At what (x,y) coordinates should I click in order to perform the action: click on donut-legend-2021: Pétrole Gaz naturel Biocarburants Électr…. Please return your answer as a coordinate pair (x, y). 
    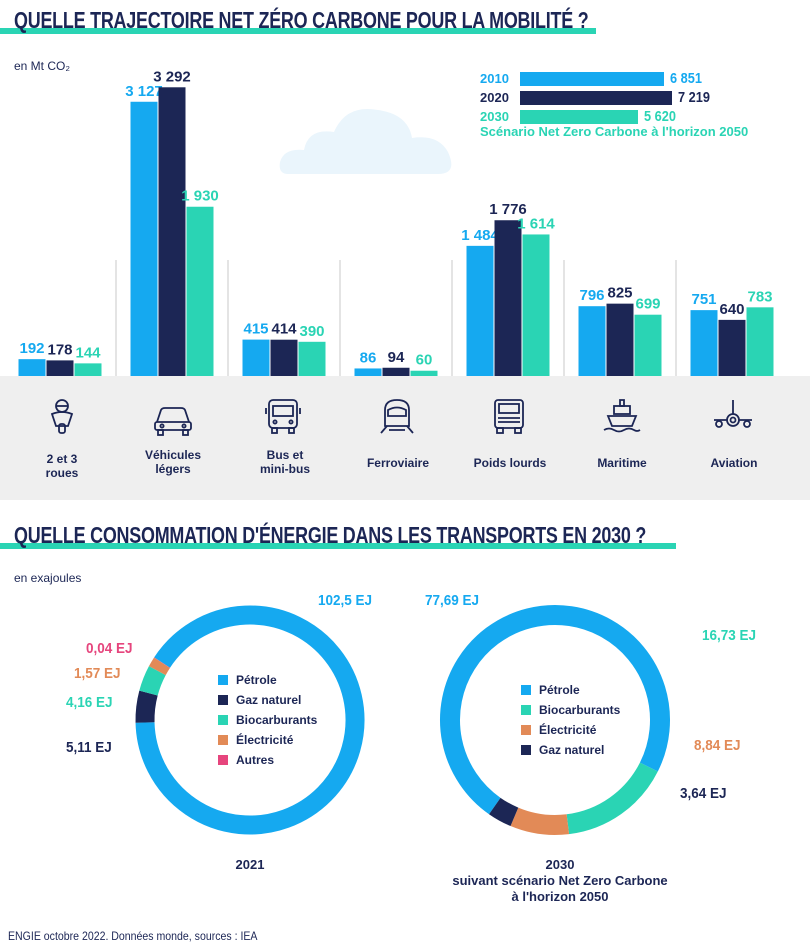
    Looking at the image, I should click on (267, 720).